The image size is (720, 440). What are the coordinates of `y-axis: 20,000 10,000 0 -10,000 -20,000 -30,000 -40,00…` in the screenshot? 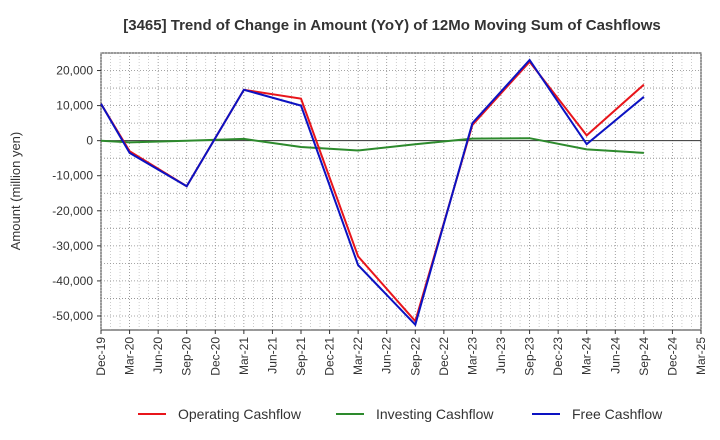 It's located at (76, 193).